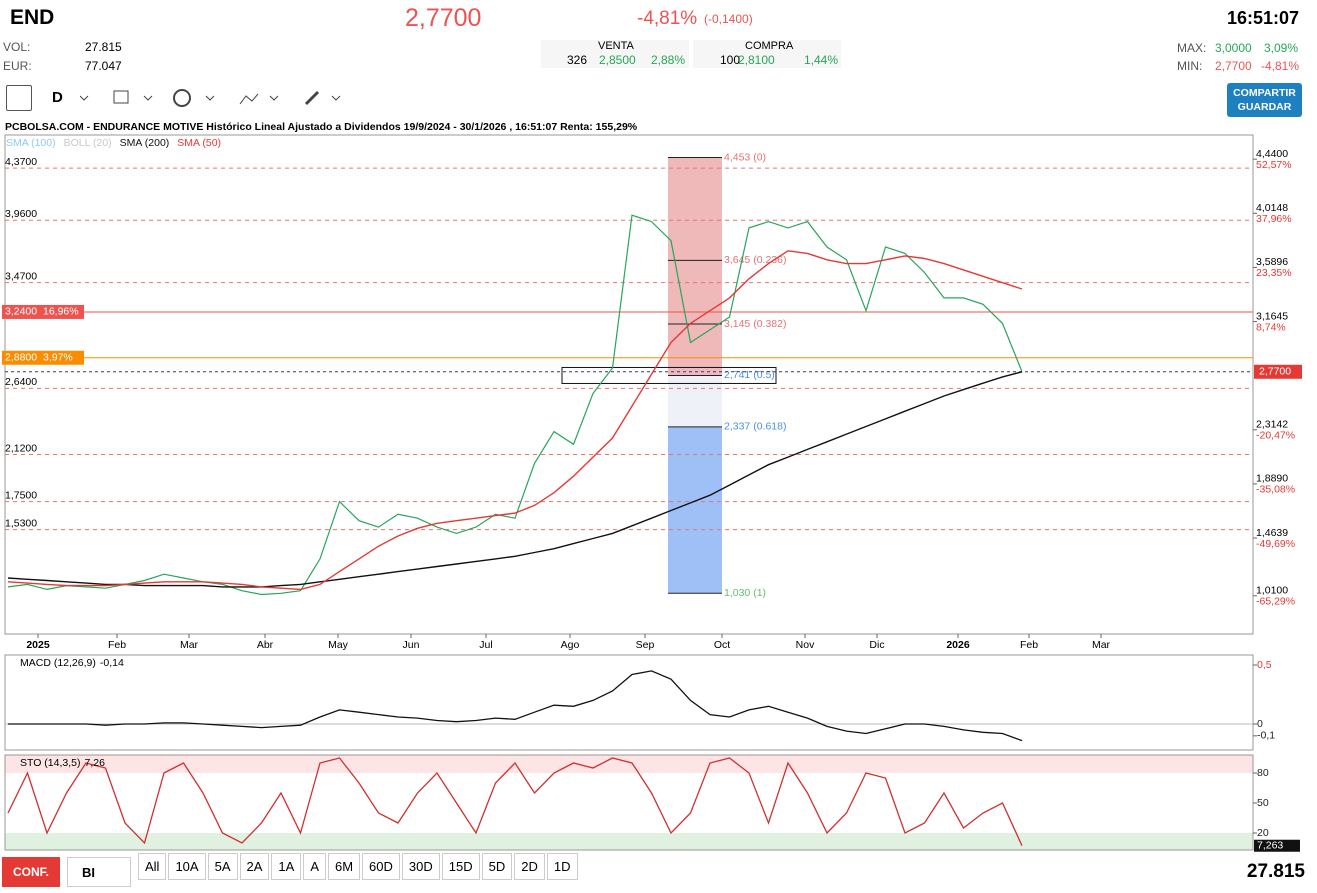  What do you see at coordinates (344, 866) in the screenshot?
I see `range-button: 6M` at bounding box center [344, 866].